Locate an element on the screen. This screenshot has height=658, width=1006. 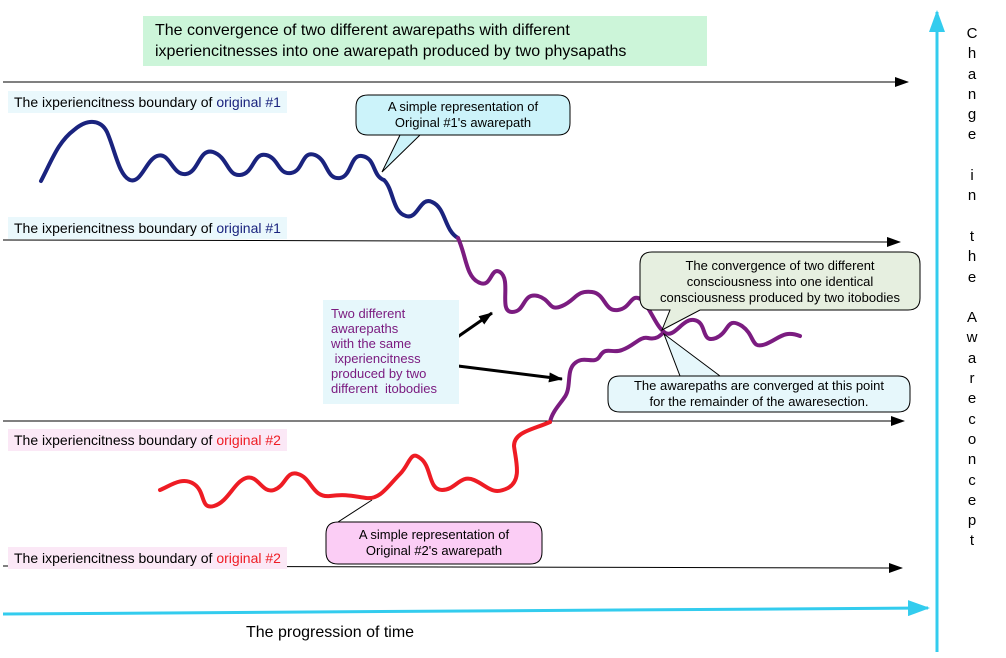
callout-line: consciousness into one identical is located at coordinates (780, 281).